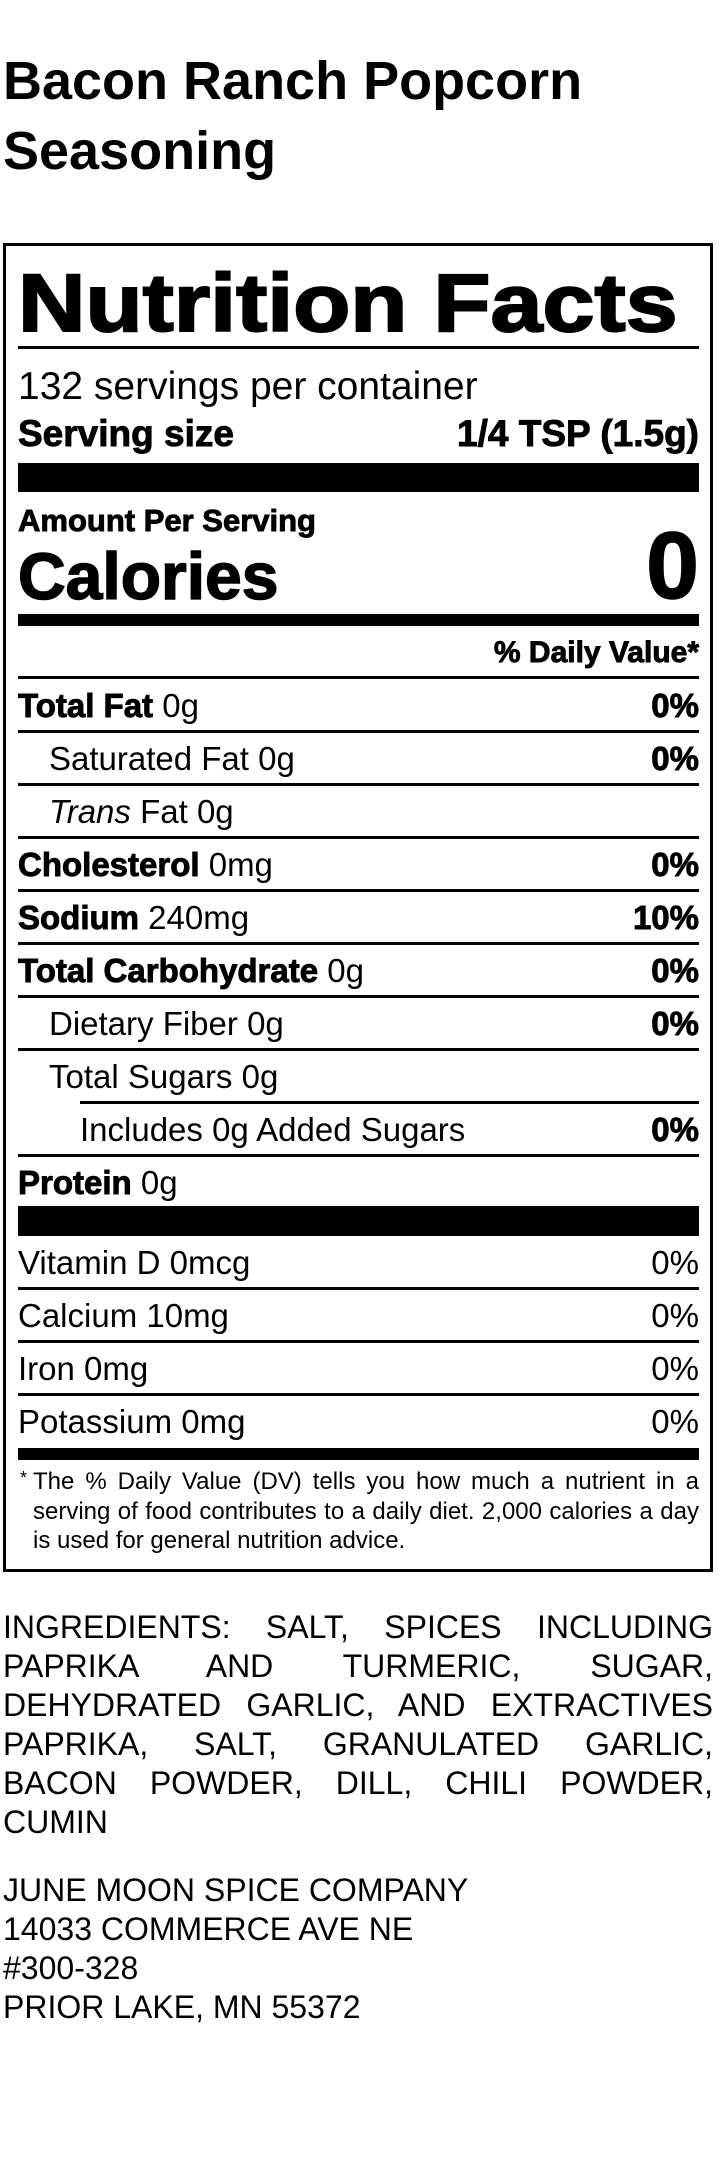  What do you see at coordinates (665, 917) in the screenshot?
I see `nutrient-dv: 10%` at bounding box center [665, 917].